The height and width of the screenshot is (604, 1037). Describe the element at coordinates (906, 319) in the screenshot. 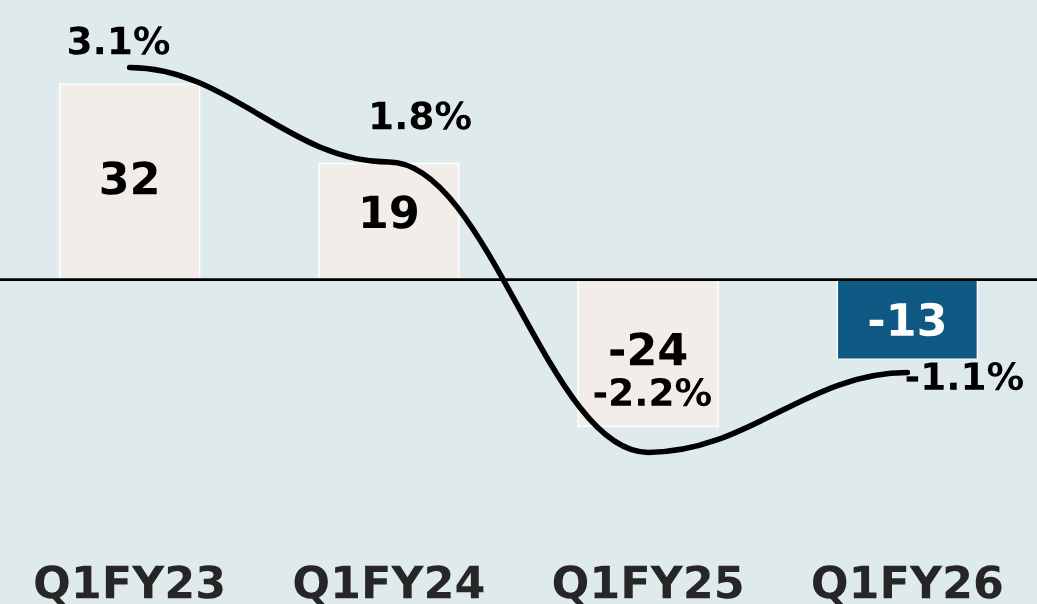

I see `data-label: -13` at that location.